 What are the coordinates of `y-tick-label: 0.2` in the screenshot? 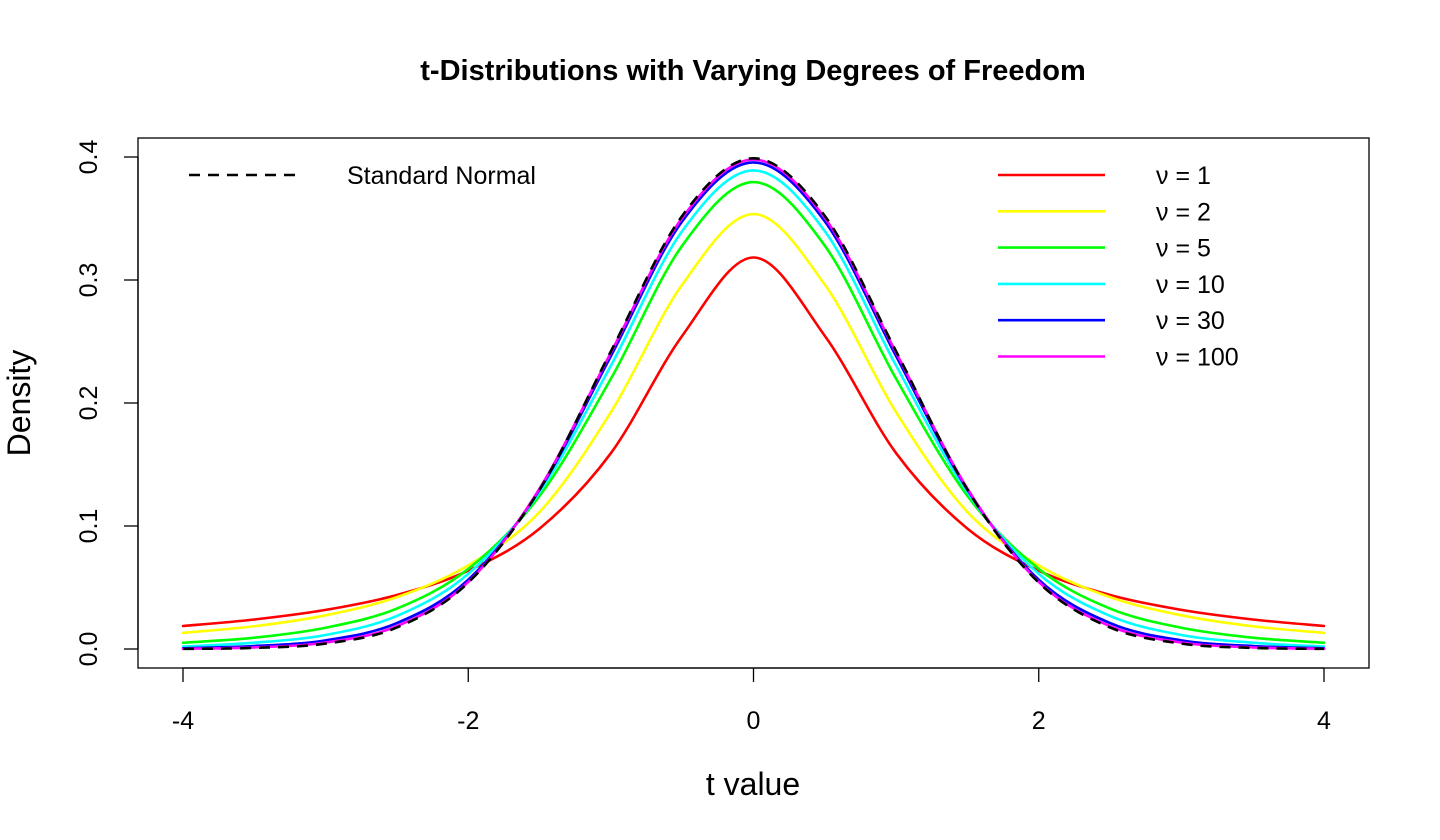 It's located at (89, 403).